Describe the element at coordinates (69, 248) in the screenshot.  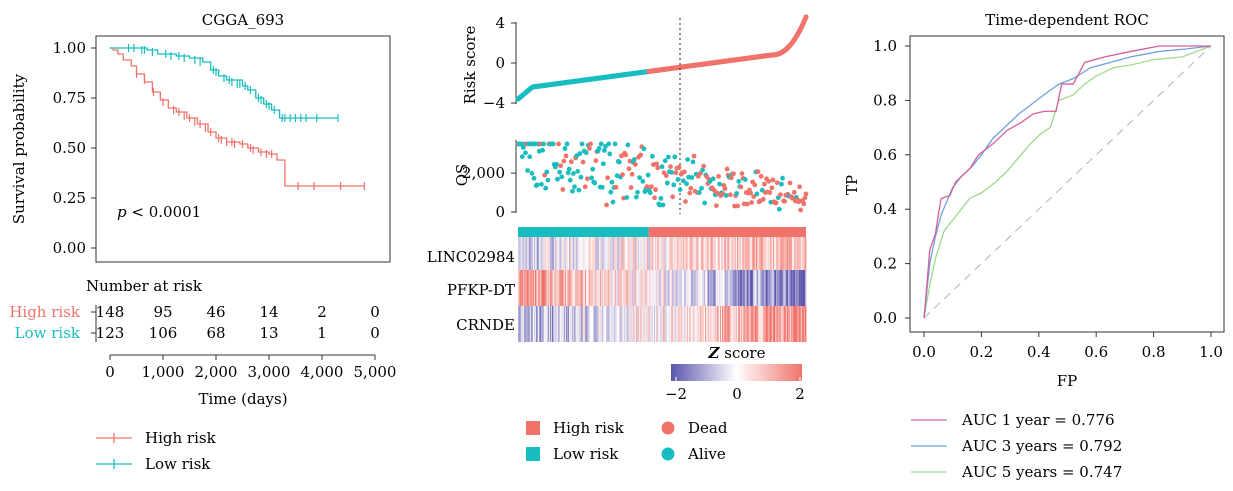
I see `km-y-tick-label: 0.00` at that location.